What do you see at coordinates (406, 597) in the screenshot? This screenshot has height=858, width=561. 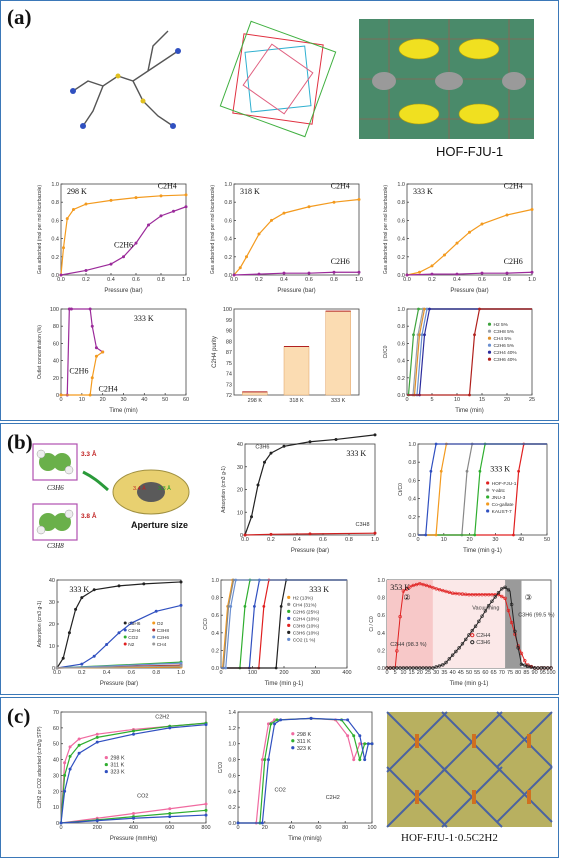 I see `step-label: ②` at bounding box center [406, 597].